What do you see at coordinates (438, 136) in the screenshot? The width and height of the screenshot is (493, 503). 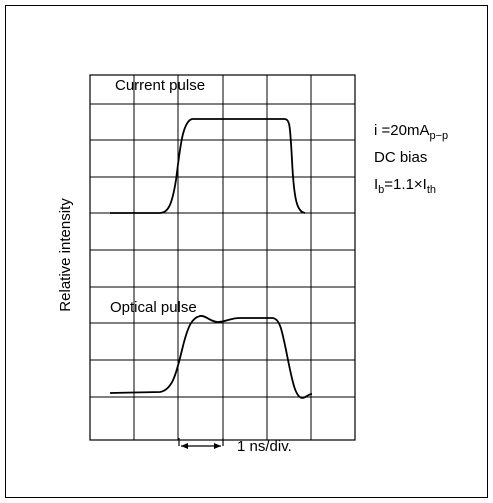 I see `current-sub: p−p` at bounding box center [438, 136].